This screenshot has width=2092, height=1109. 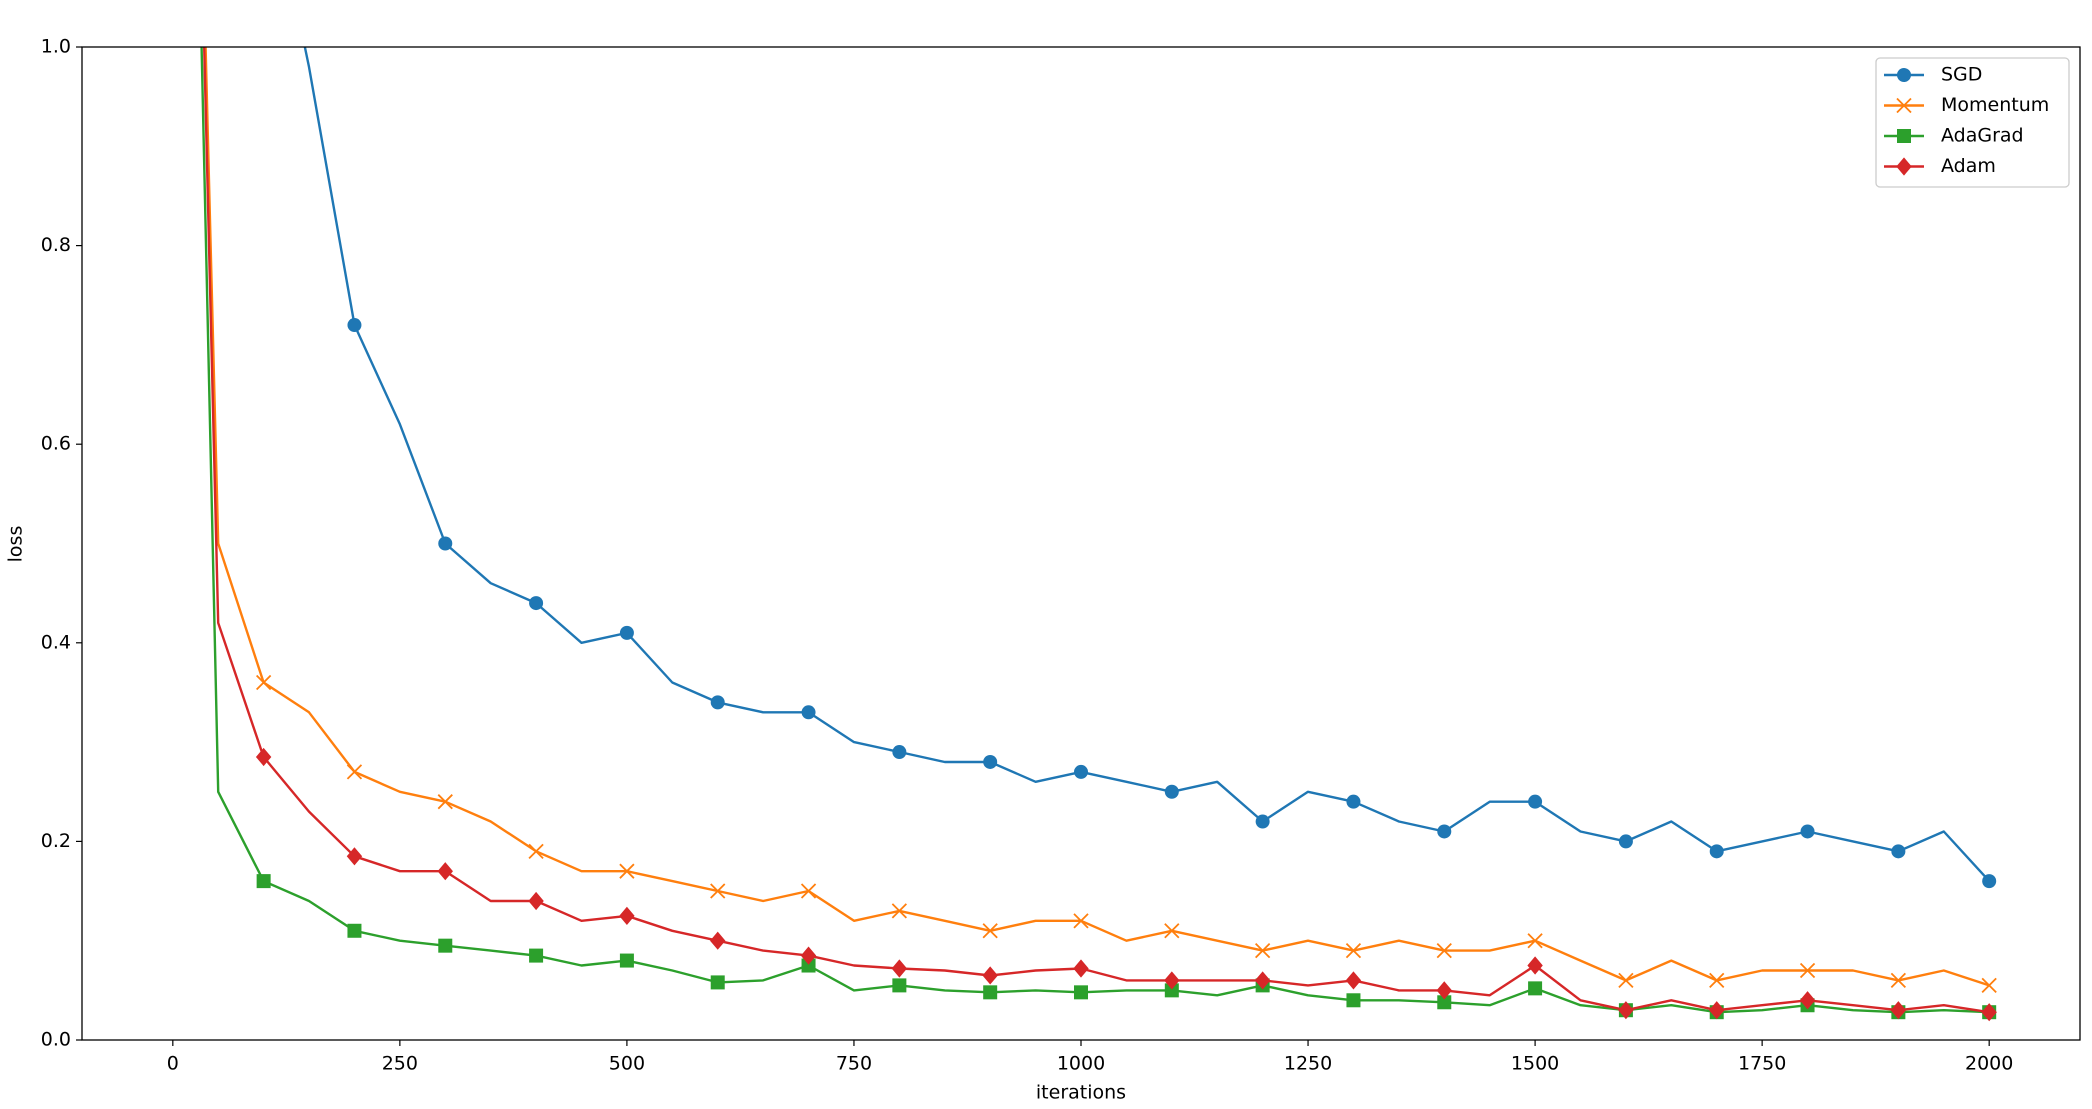 I want to click on y-tick-label: 0.6, so click(x=56, y=444).